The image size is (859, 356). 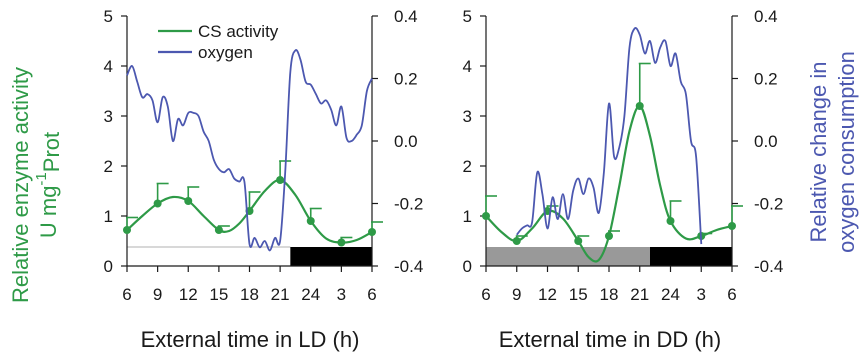 I want to click on xlabel-dd: External time in DD (h), so click(x=610, y=339).